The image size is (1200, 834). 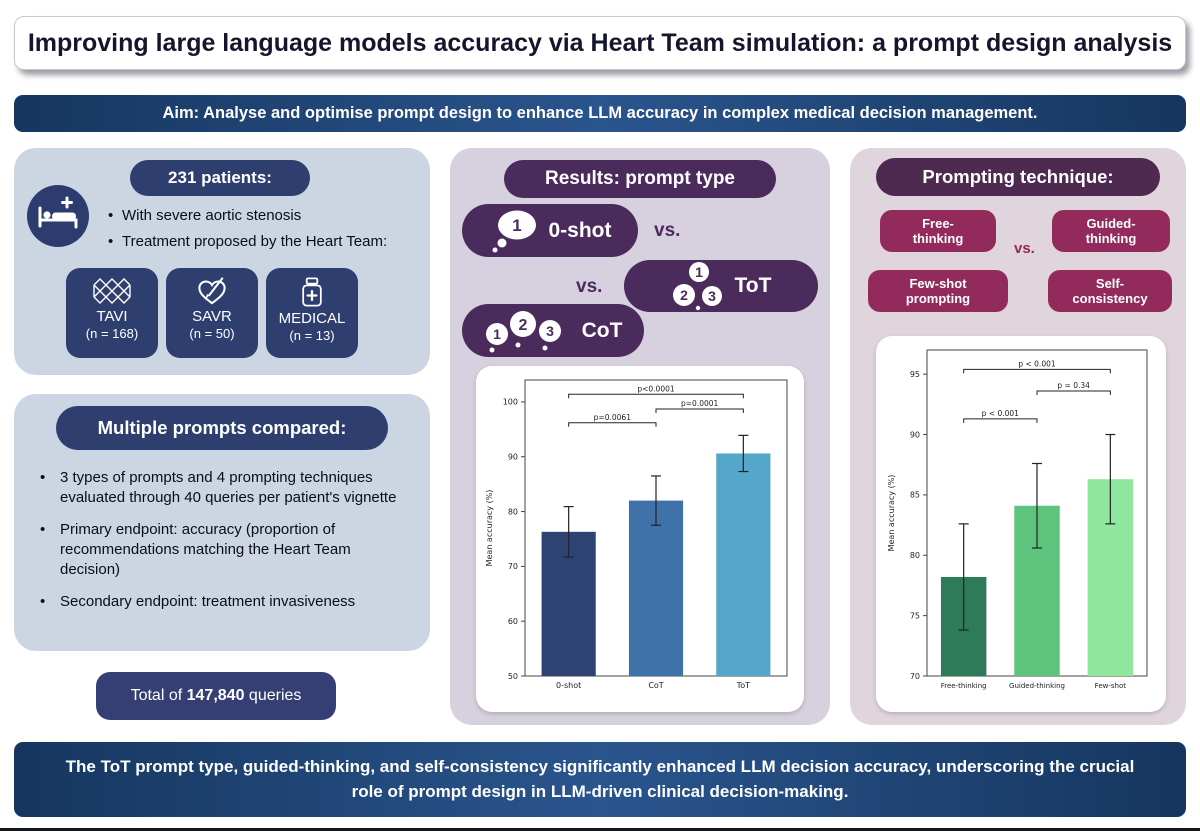 I want to click on pill-line: consistency, so click(x=1110, y=298).